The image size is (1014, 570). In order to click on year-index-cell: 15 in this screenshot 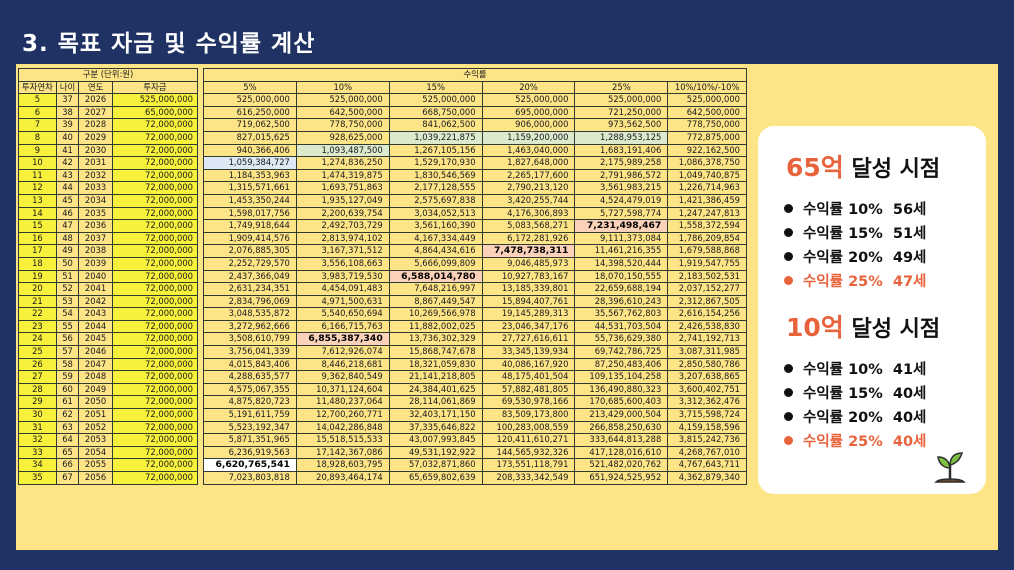, I will do `click(37, 226)`.